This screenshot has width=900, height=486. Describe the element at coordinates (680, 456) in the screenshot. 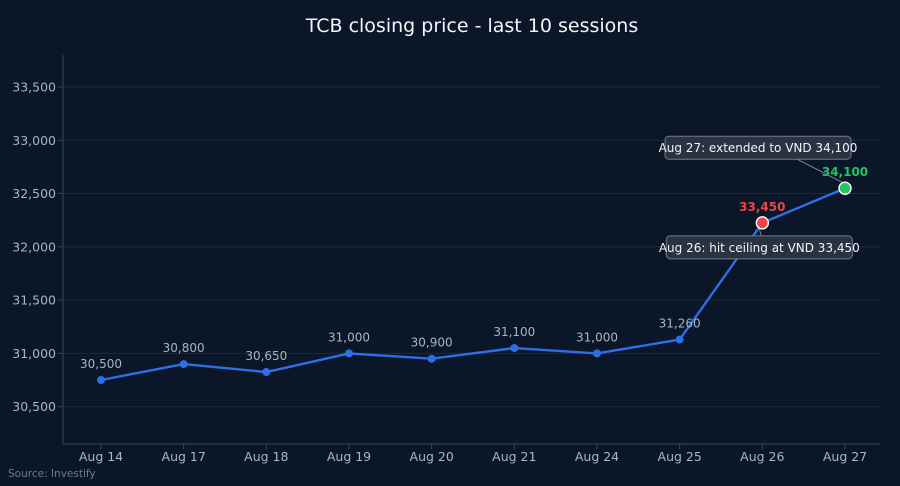

I see `x-tick-label: Aug 25` at that location.